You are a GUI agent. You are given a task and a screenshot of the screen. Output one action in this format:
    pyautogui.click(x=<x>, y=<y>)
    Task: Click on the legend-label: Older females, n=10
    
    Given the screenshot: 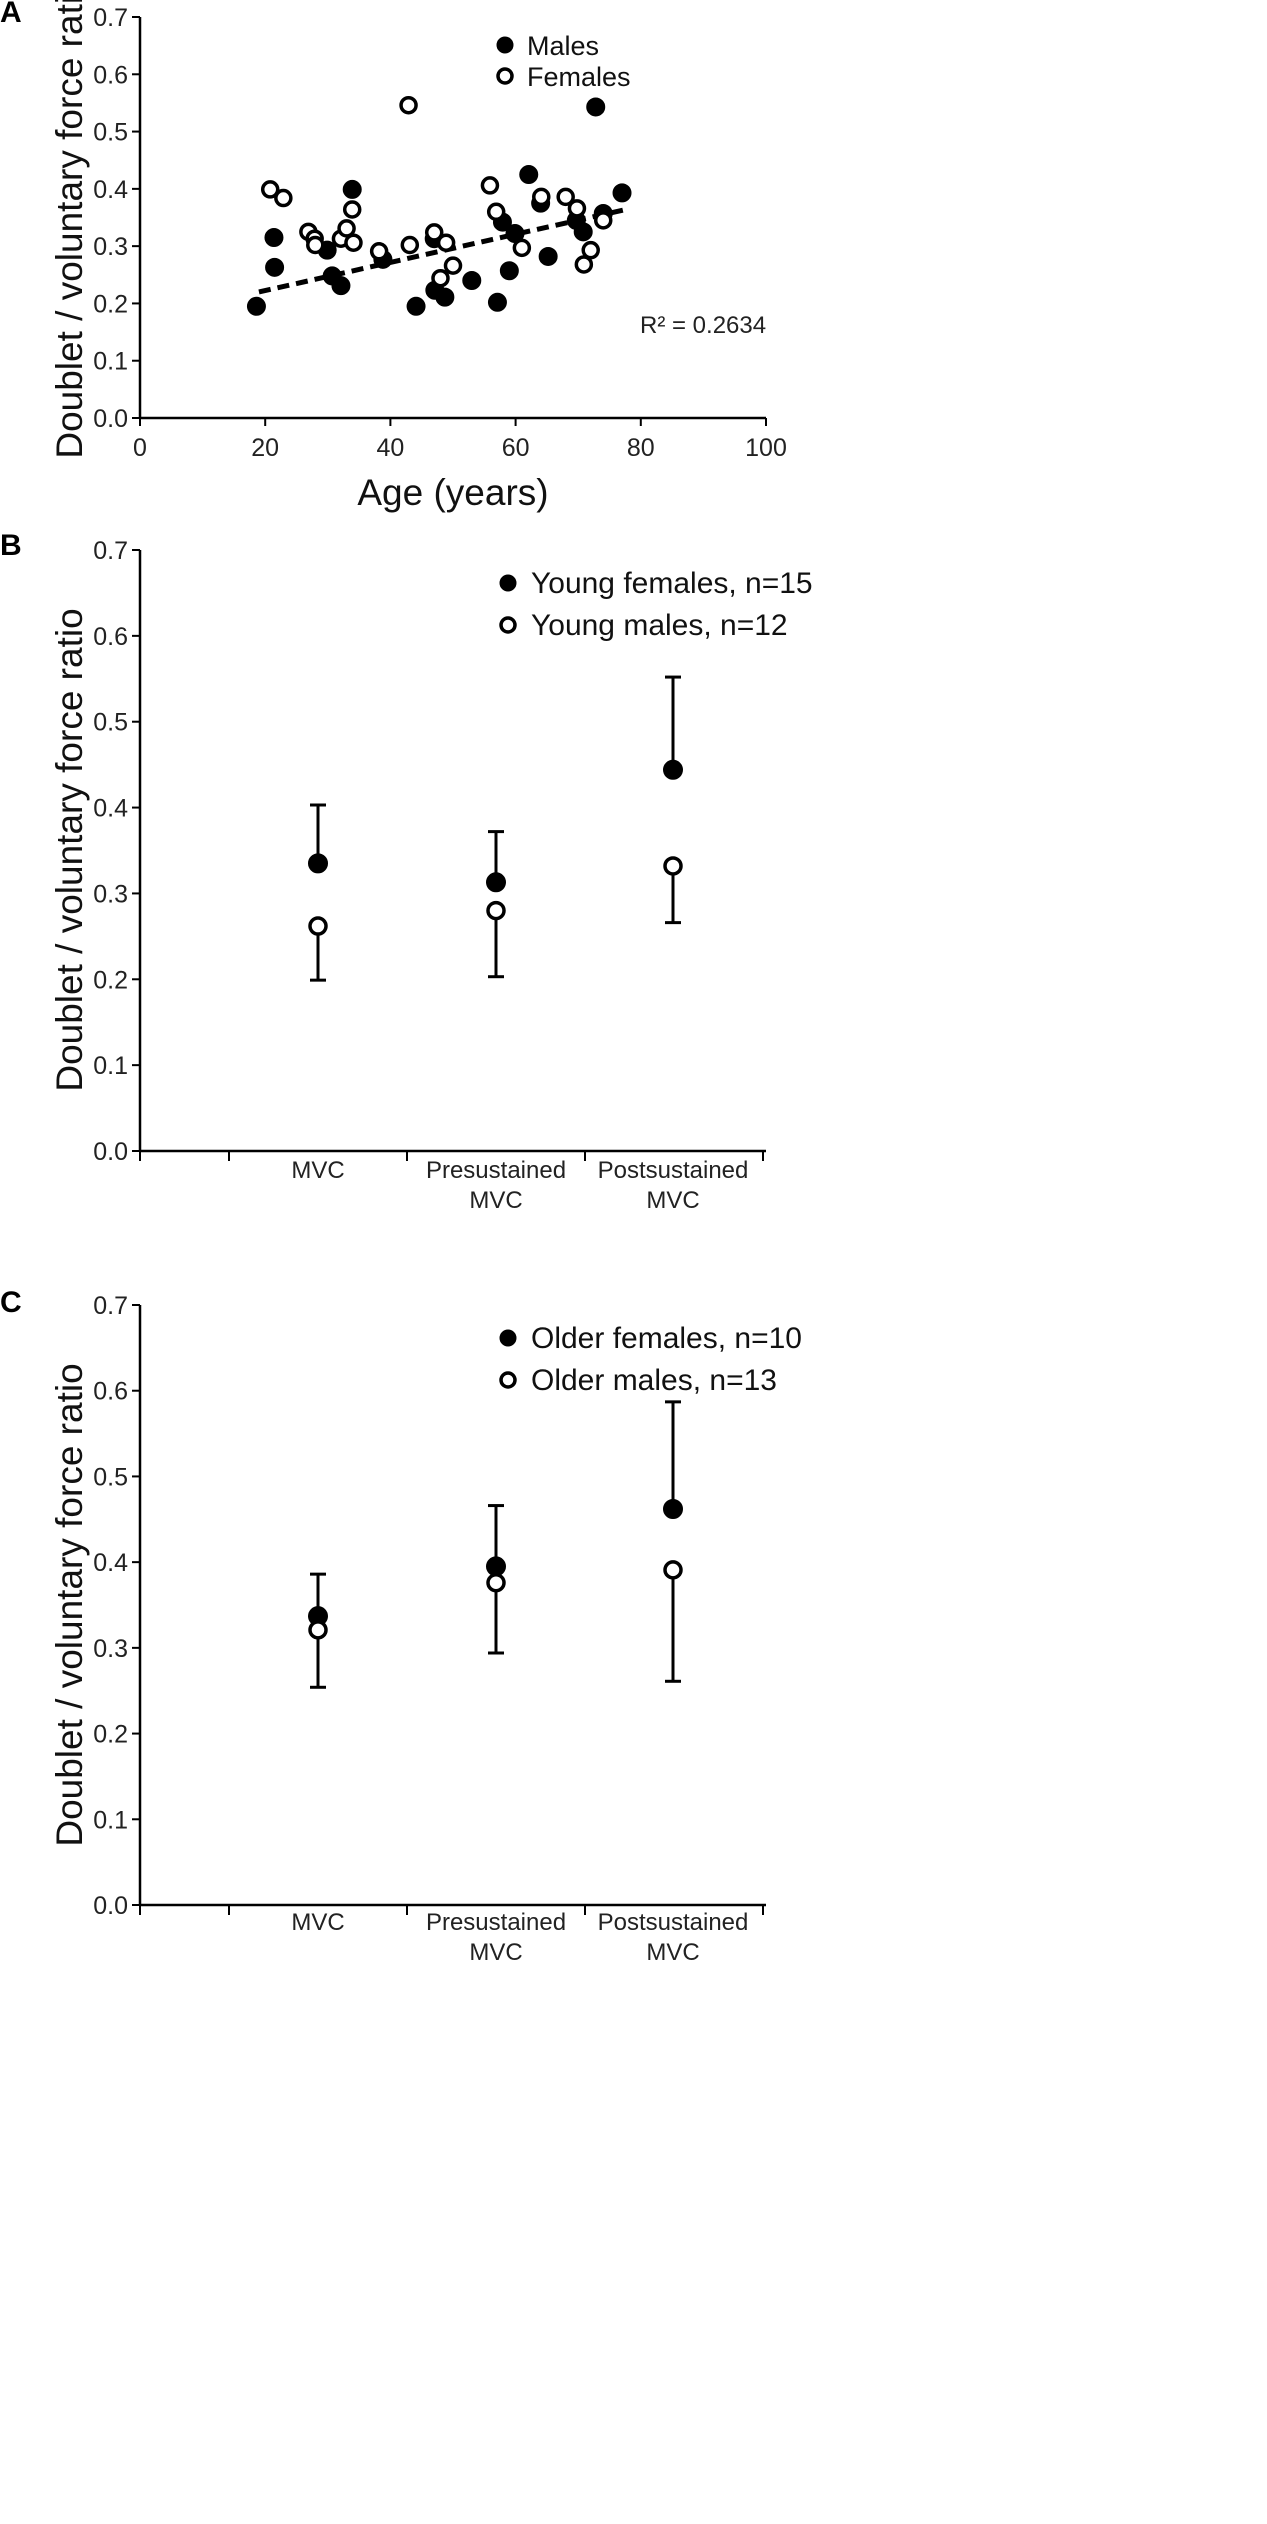 What is the action you would take?
    pyautogui.click(x=666, y=1338)
    